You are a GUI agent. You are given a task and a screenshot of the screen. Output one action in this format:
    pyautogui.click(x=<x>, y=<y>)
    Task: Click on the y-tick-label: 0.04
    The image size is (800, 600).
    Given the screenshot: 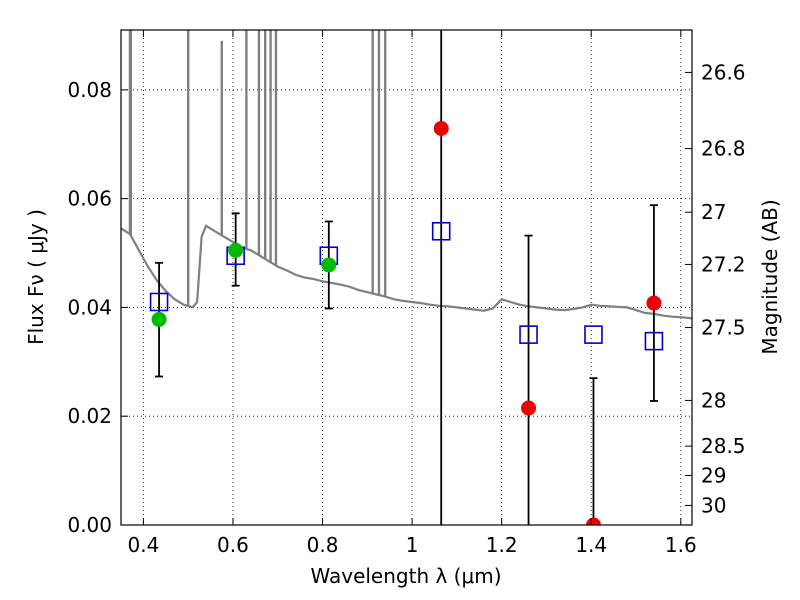 What is the action you would take?
    pyautogui.click(x=89, y=307)
    